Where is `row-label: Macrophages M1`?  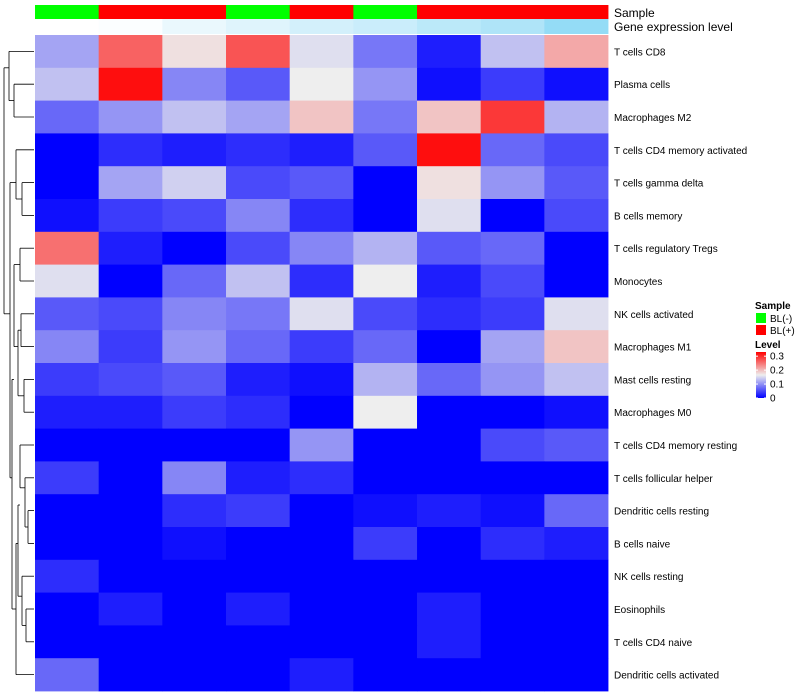
row-label: Macrophages M1 is located at coordinates (653, 348).